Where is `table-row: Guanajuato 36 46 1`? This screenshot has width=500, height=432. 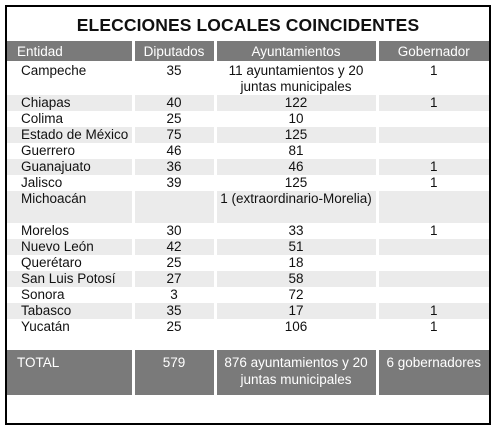 table-row: Guanajuato 36 46 1 is located at coordinates (248, 167).